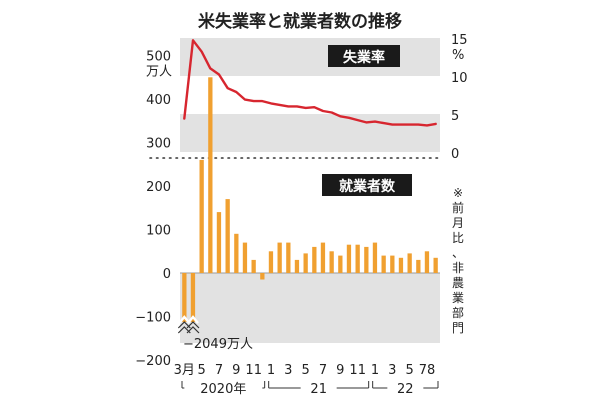 The width and height of the screenshot is (610, 400). What do you see at coordinates (158, 100) in the screenshot?
I see `y-tick-label: 400` at bounding box center [158, 100].